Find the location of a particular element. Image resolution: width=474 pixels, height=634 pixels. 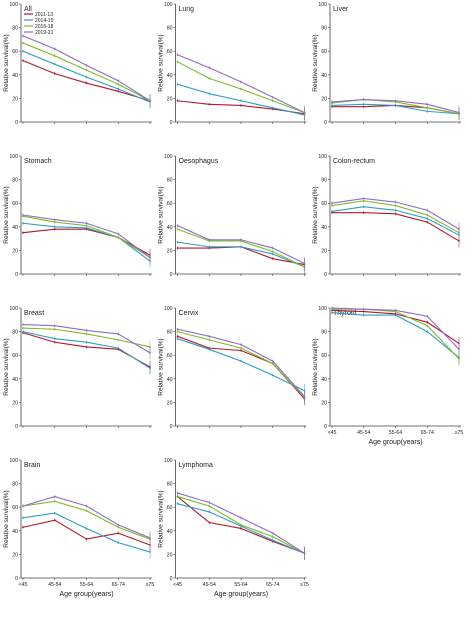

legend-entry: 2019-21 is located at coordinates (44, 33).